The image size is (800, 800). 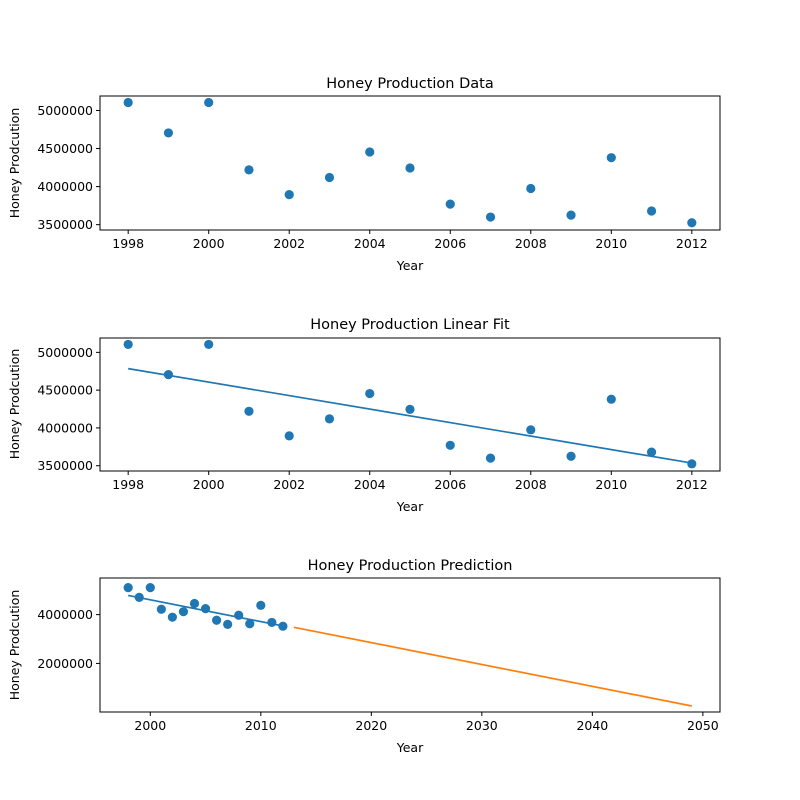 I want to click on y-tick-label: 2000000, so click(x=65, y=663).